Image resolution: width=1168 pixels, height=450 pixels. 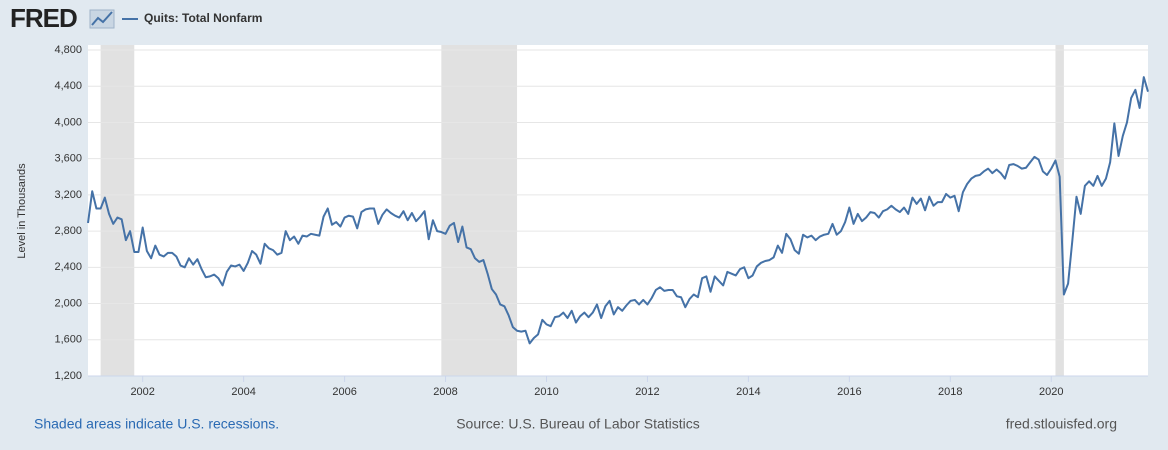 I want to click on x-tick-label: 2006, so click(x=344, y=392).